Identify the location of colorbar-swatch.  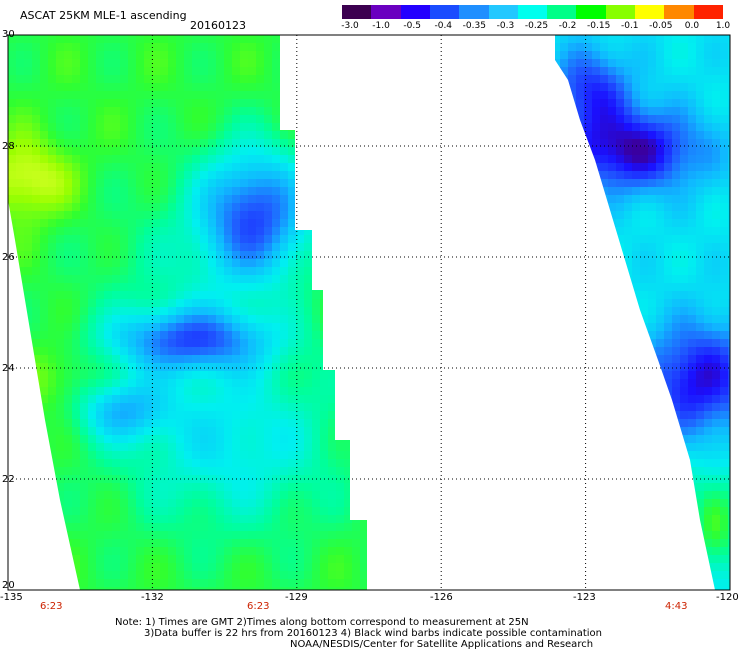
(386, 12).